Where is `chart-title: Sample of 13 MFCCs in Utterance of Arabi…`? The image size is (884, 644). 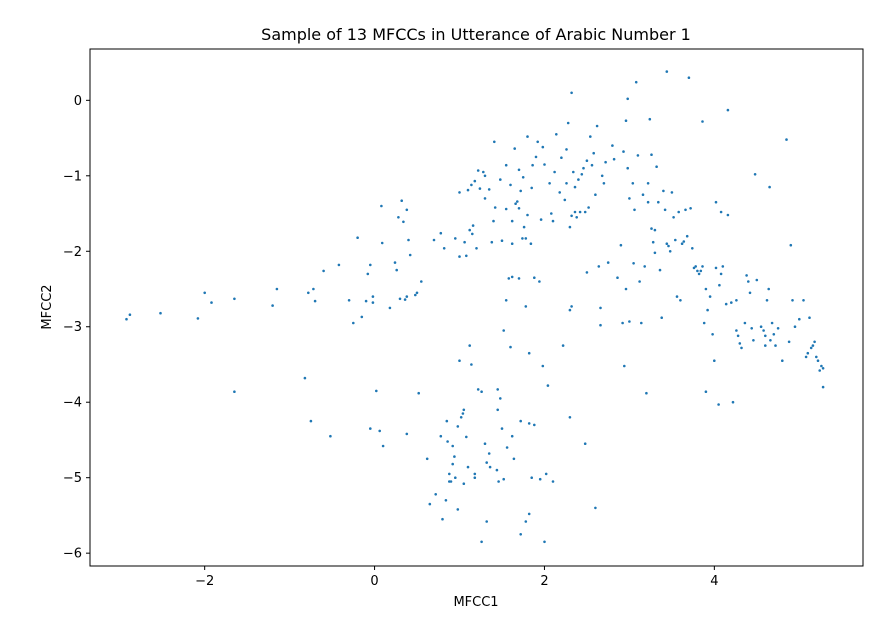
chart-title: Sample of 13 MFCCs in Utterance of Arabi… is located at coordinates (476, 34).